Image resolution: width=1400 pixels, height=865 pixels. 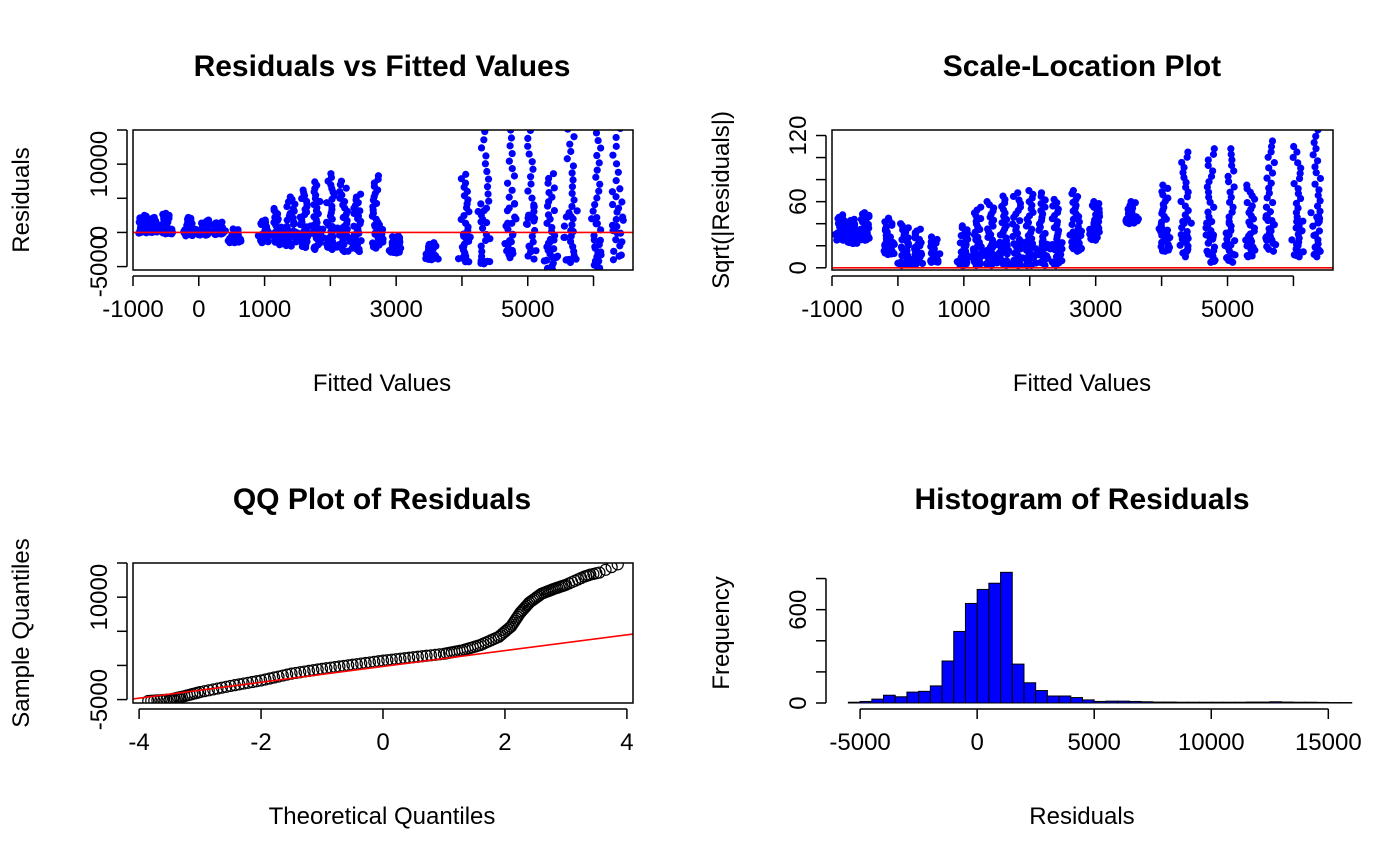 I want to click on y-axis: 0 60 120, so click(x=806, y=194).